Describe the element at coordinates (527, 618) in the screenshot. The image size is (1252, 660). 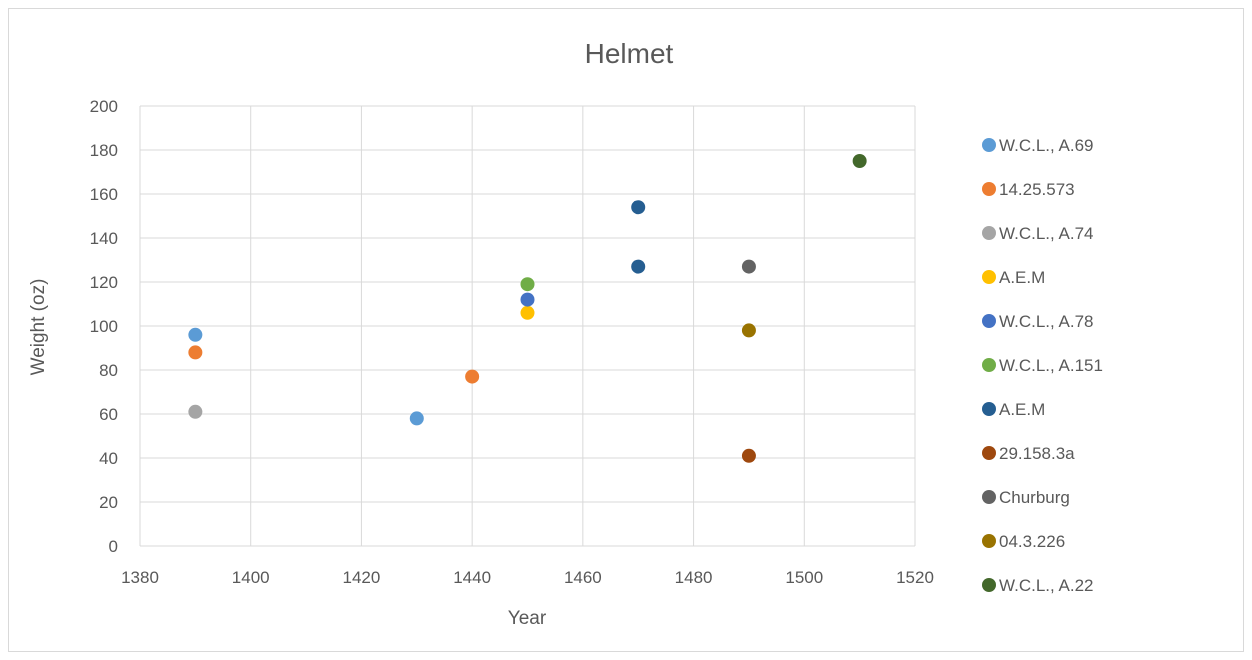
I see `x-axis-label: Year` at that location.